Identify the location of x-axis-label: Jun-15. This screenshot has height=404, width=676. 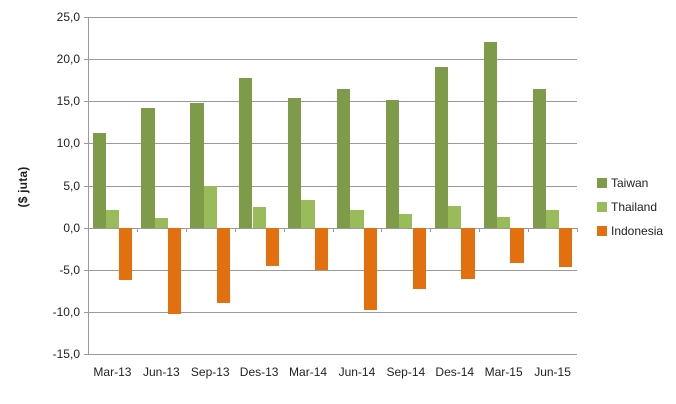
(552, 372).